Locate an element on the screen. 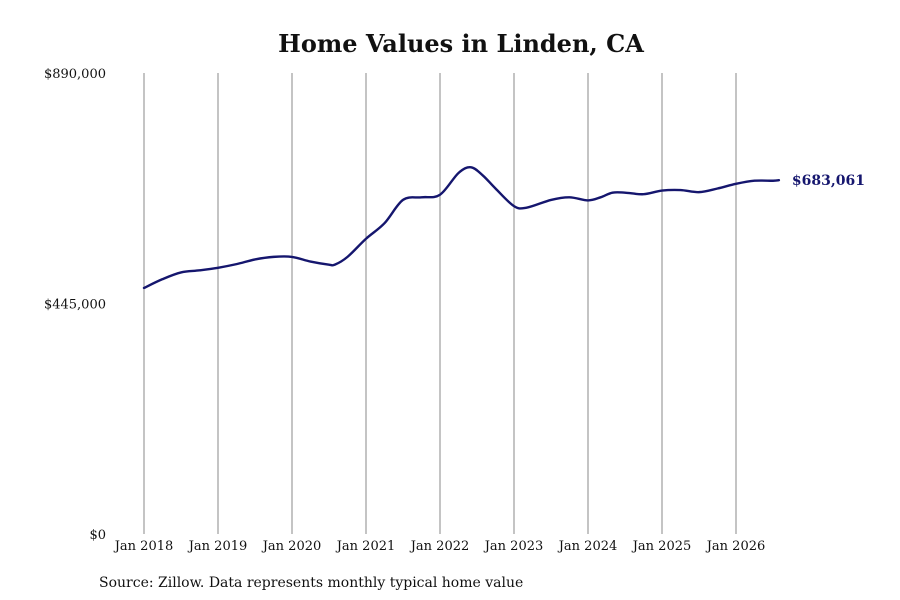  x-tick-label: Jan 2021 is located at coordinates (365, 546).